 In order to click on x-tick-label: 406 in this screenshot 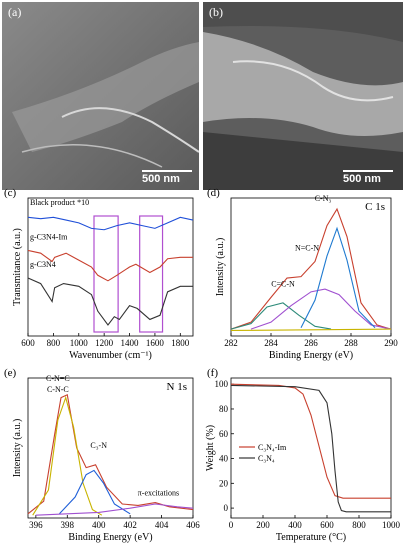, I will do `click(193, 525)`.